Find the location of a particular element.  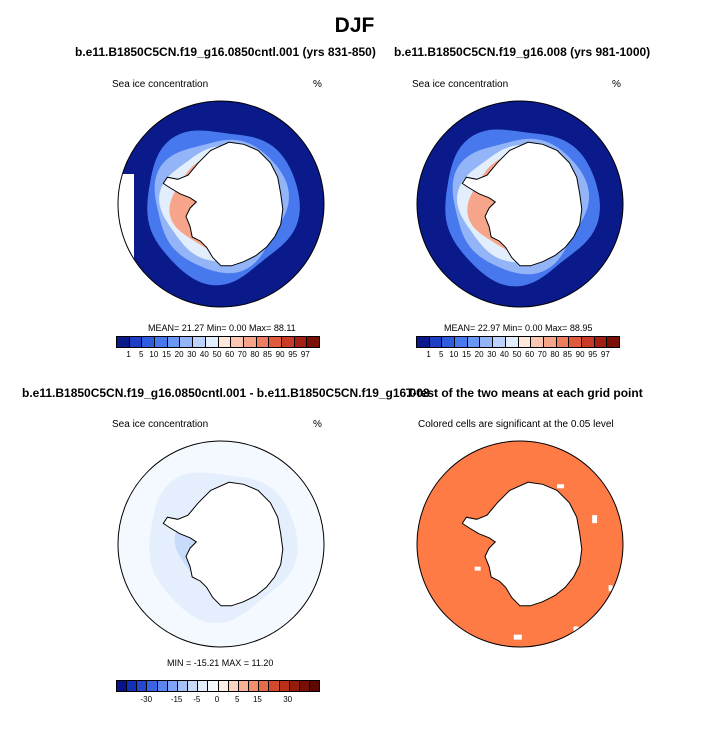

panel1-colorbar is located at coordinates (218, 342).